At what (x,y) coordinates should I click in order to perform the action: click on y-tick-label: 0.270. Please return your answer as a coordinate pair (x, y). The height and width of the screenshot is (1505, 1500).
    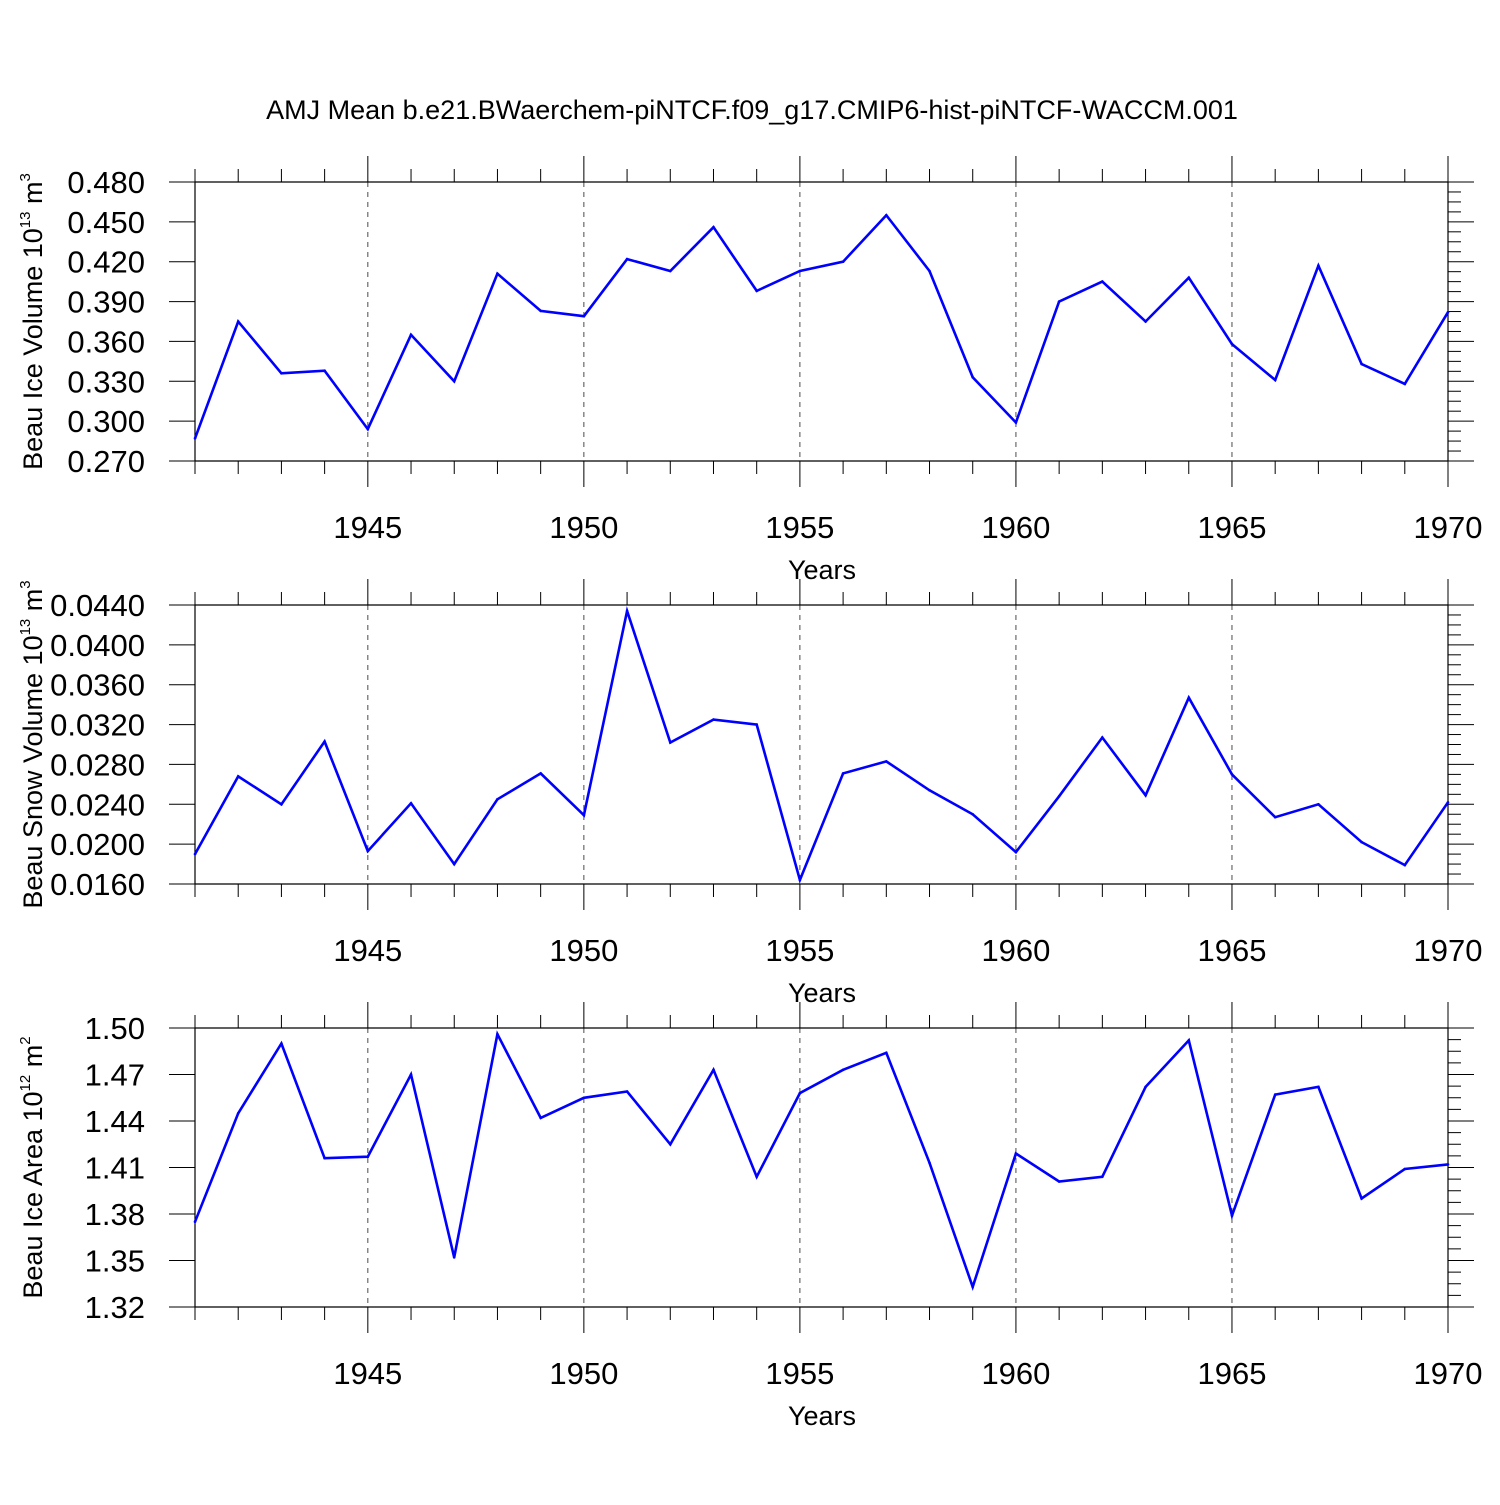
    Looking at the image, I should click on (106, 461).